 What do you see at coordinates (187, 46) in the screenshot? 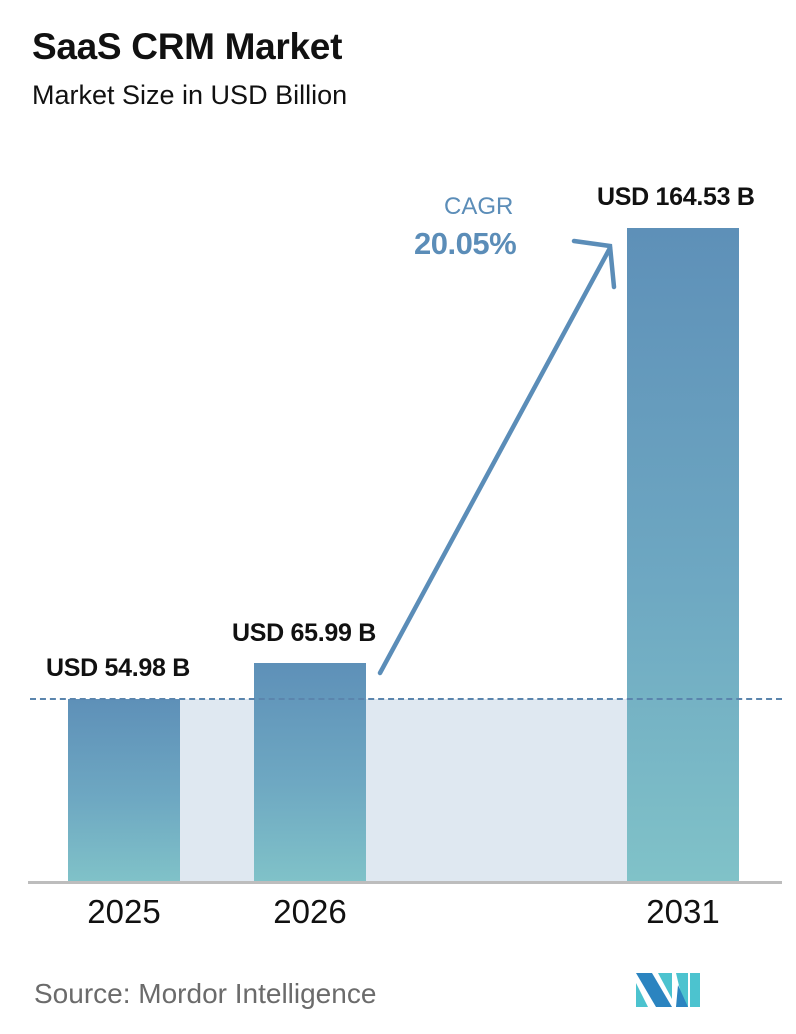
I see `chart-title: SaaS CRM Market` at bounding box center [187, 46].